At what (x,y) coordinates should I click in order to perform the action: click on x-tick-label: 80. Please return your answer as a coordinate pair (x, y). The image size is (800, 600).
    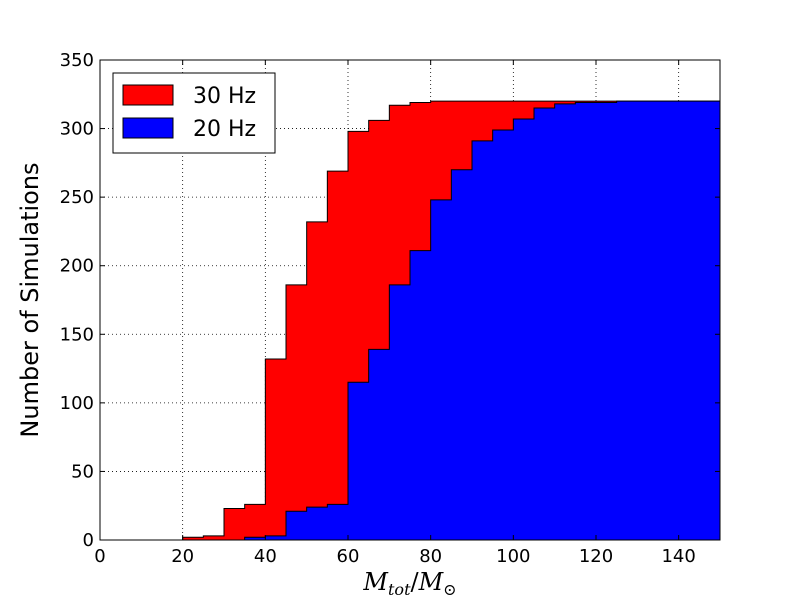
    Looking at the image, I should click on (430, 556).